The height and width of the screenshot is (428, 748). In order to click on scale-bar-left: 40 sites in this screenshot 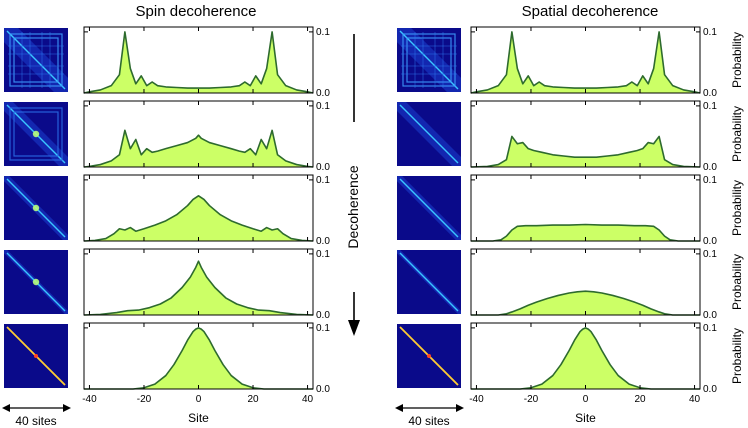, I will do `click(36, 416)`.